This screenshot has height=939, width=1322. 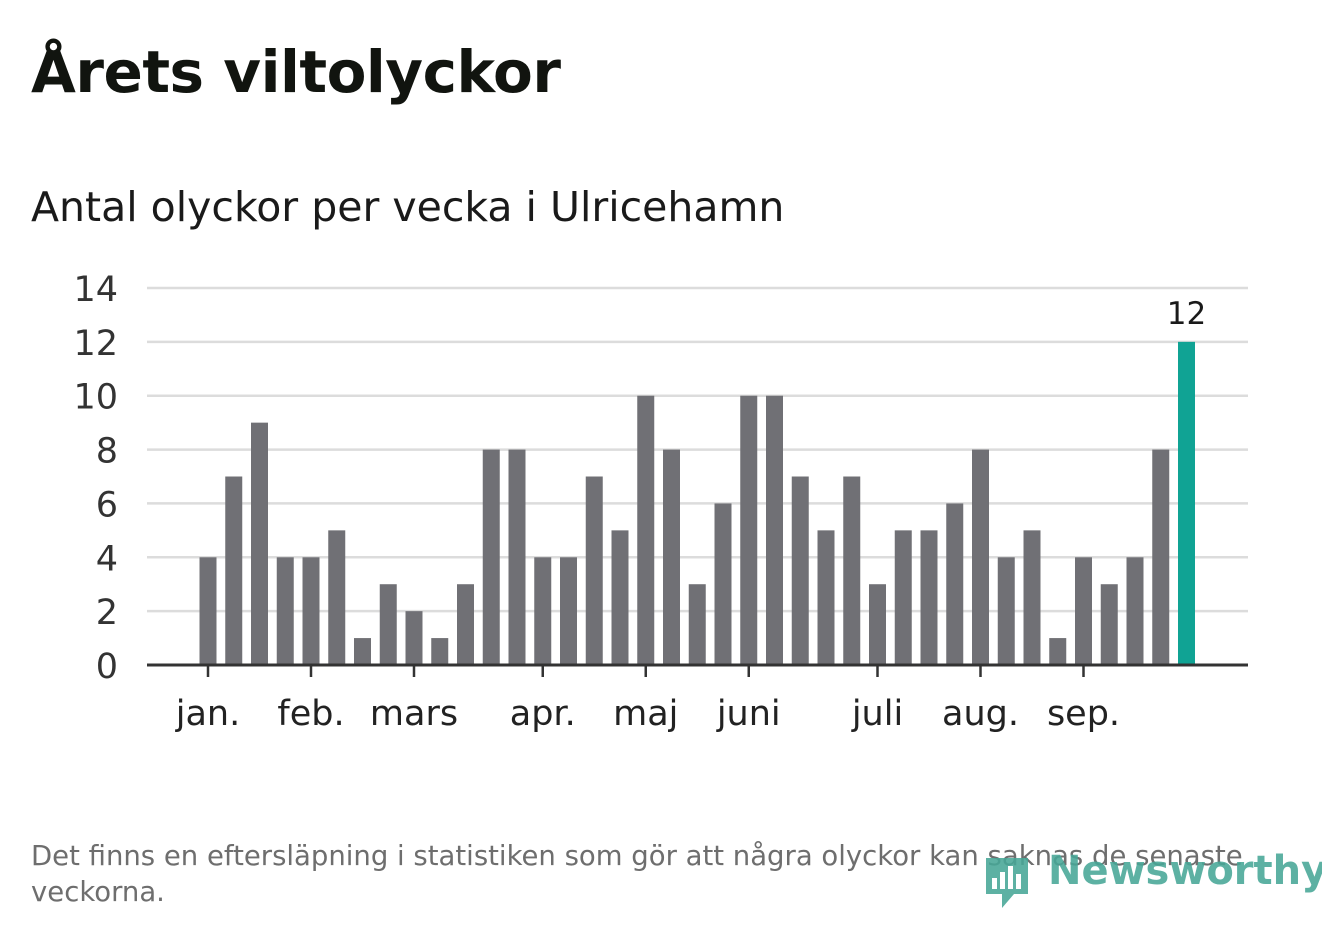 I want to click on x-tick-label: juli, so click(x=877, y=714).